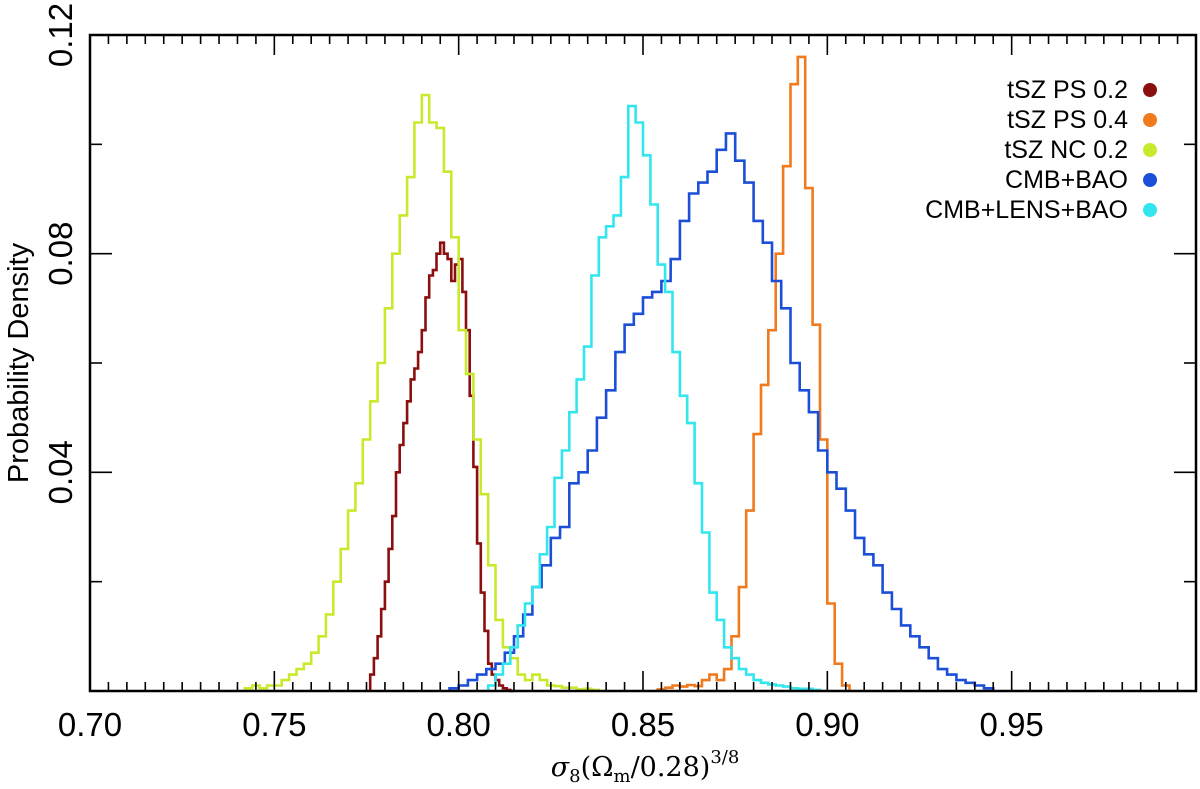 This screenshot has width=1200, height=789. What do you see at coordinates (1026, 210) in the screenshot?
I see `legend-label: CMB+LENS+BAO` at bounding box center [1026, 210].